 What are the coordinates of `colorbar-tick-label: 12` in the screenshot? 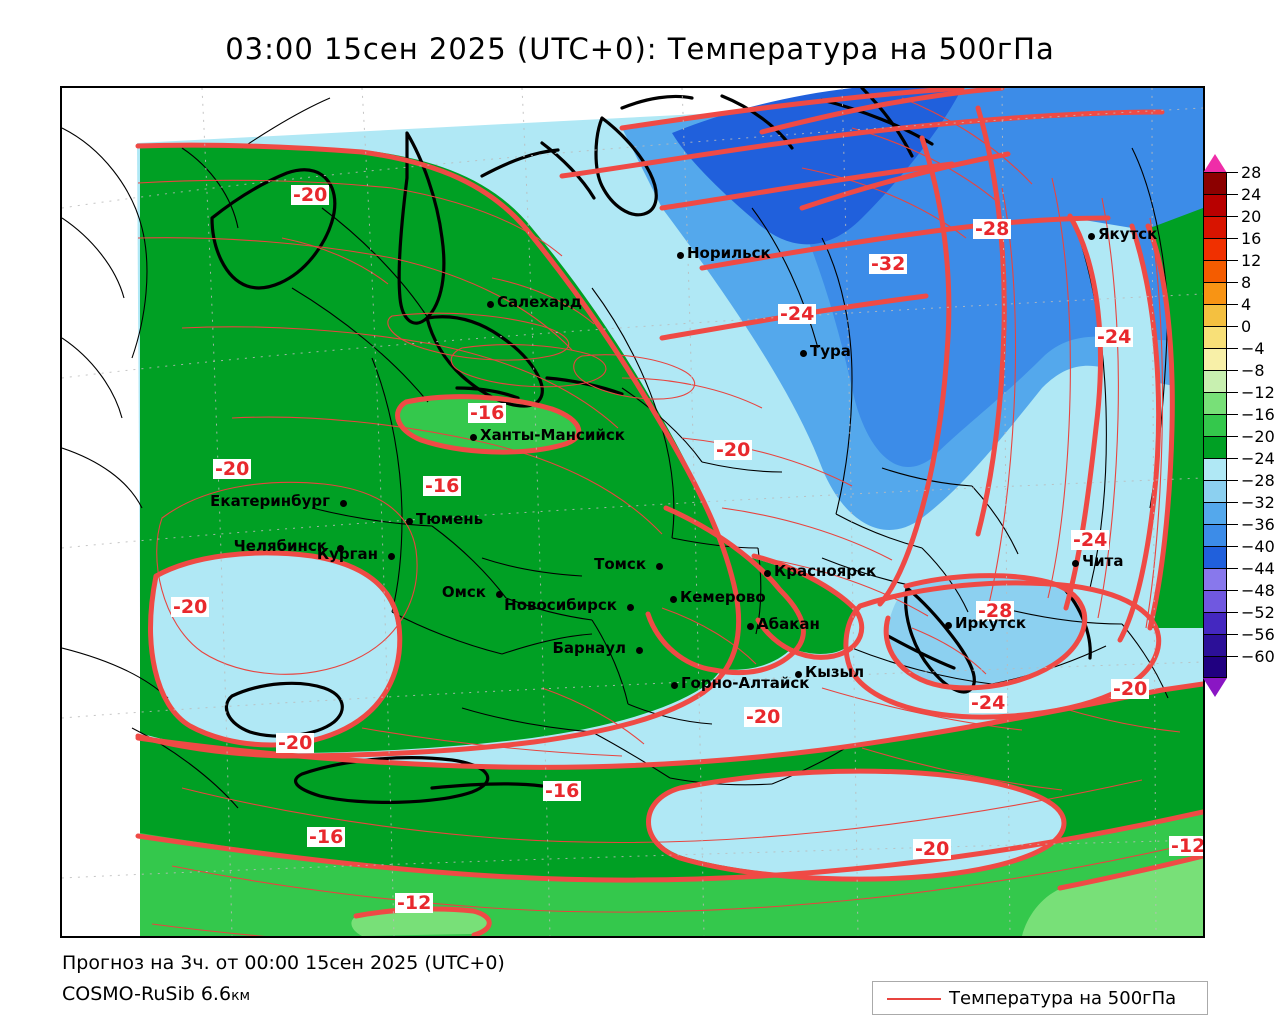 It's located at (1251, 260).